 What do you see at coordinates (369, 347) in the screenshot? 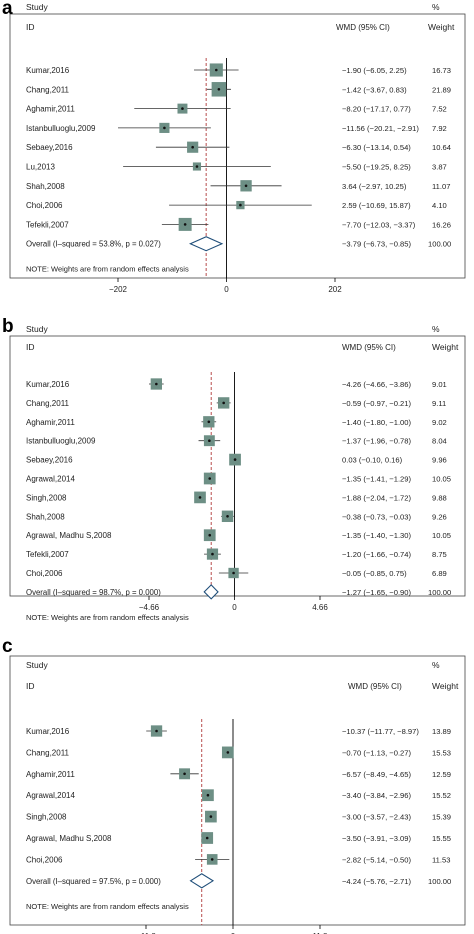
I see `header-wmd: WMD (95% CI)` at bounding box center [369, 347].